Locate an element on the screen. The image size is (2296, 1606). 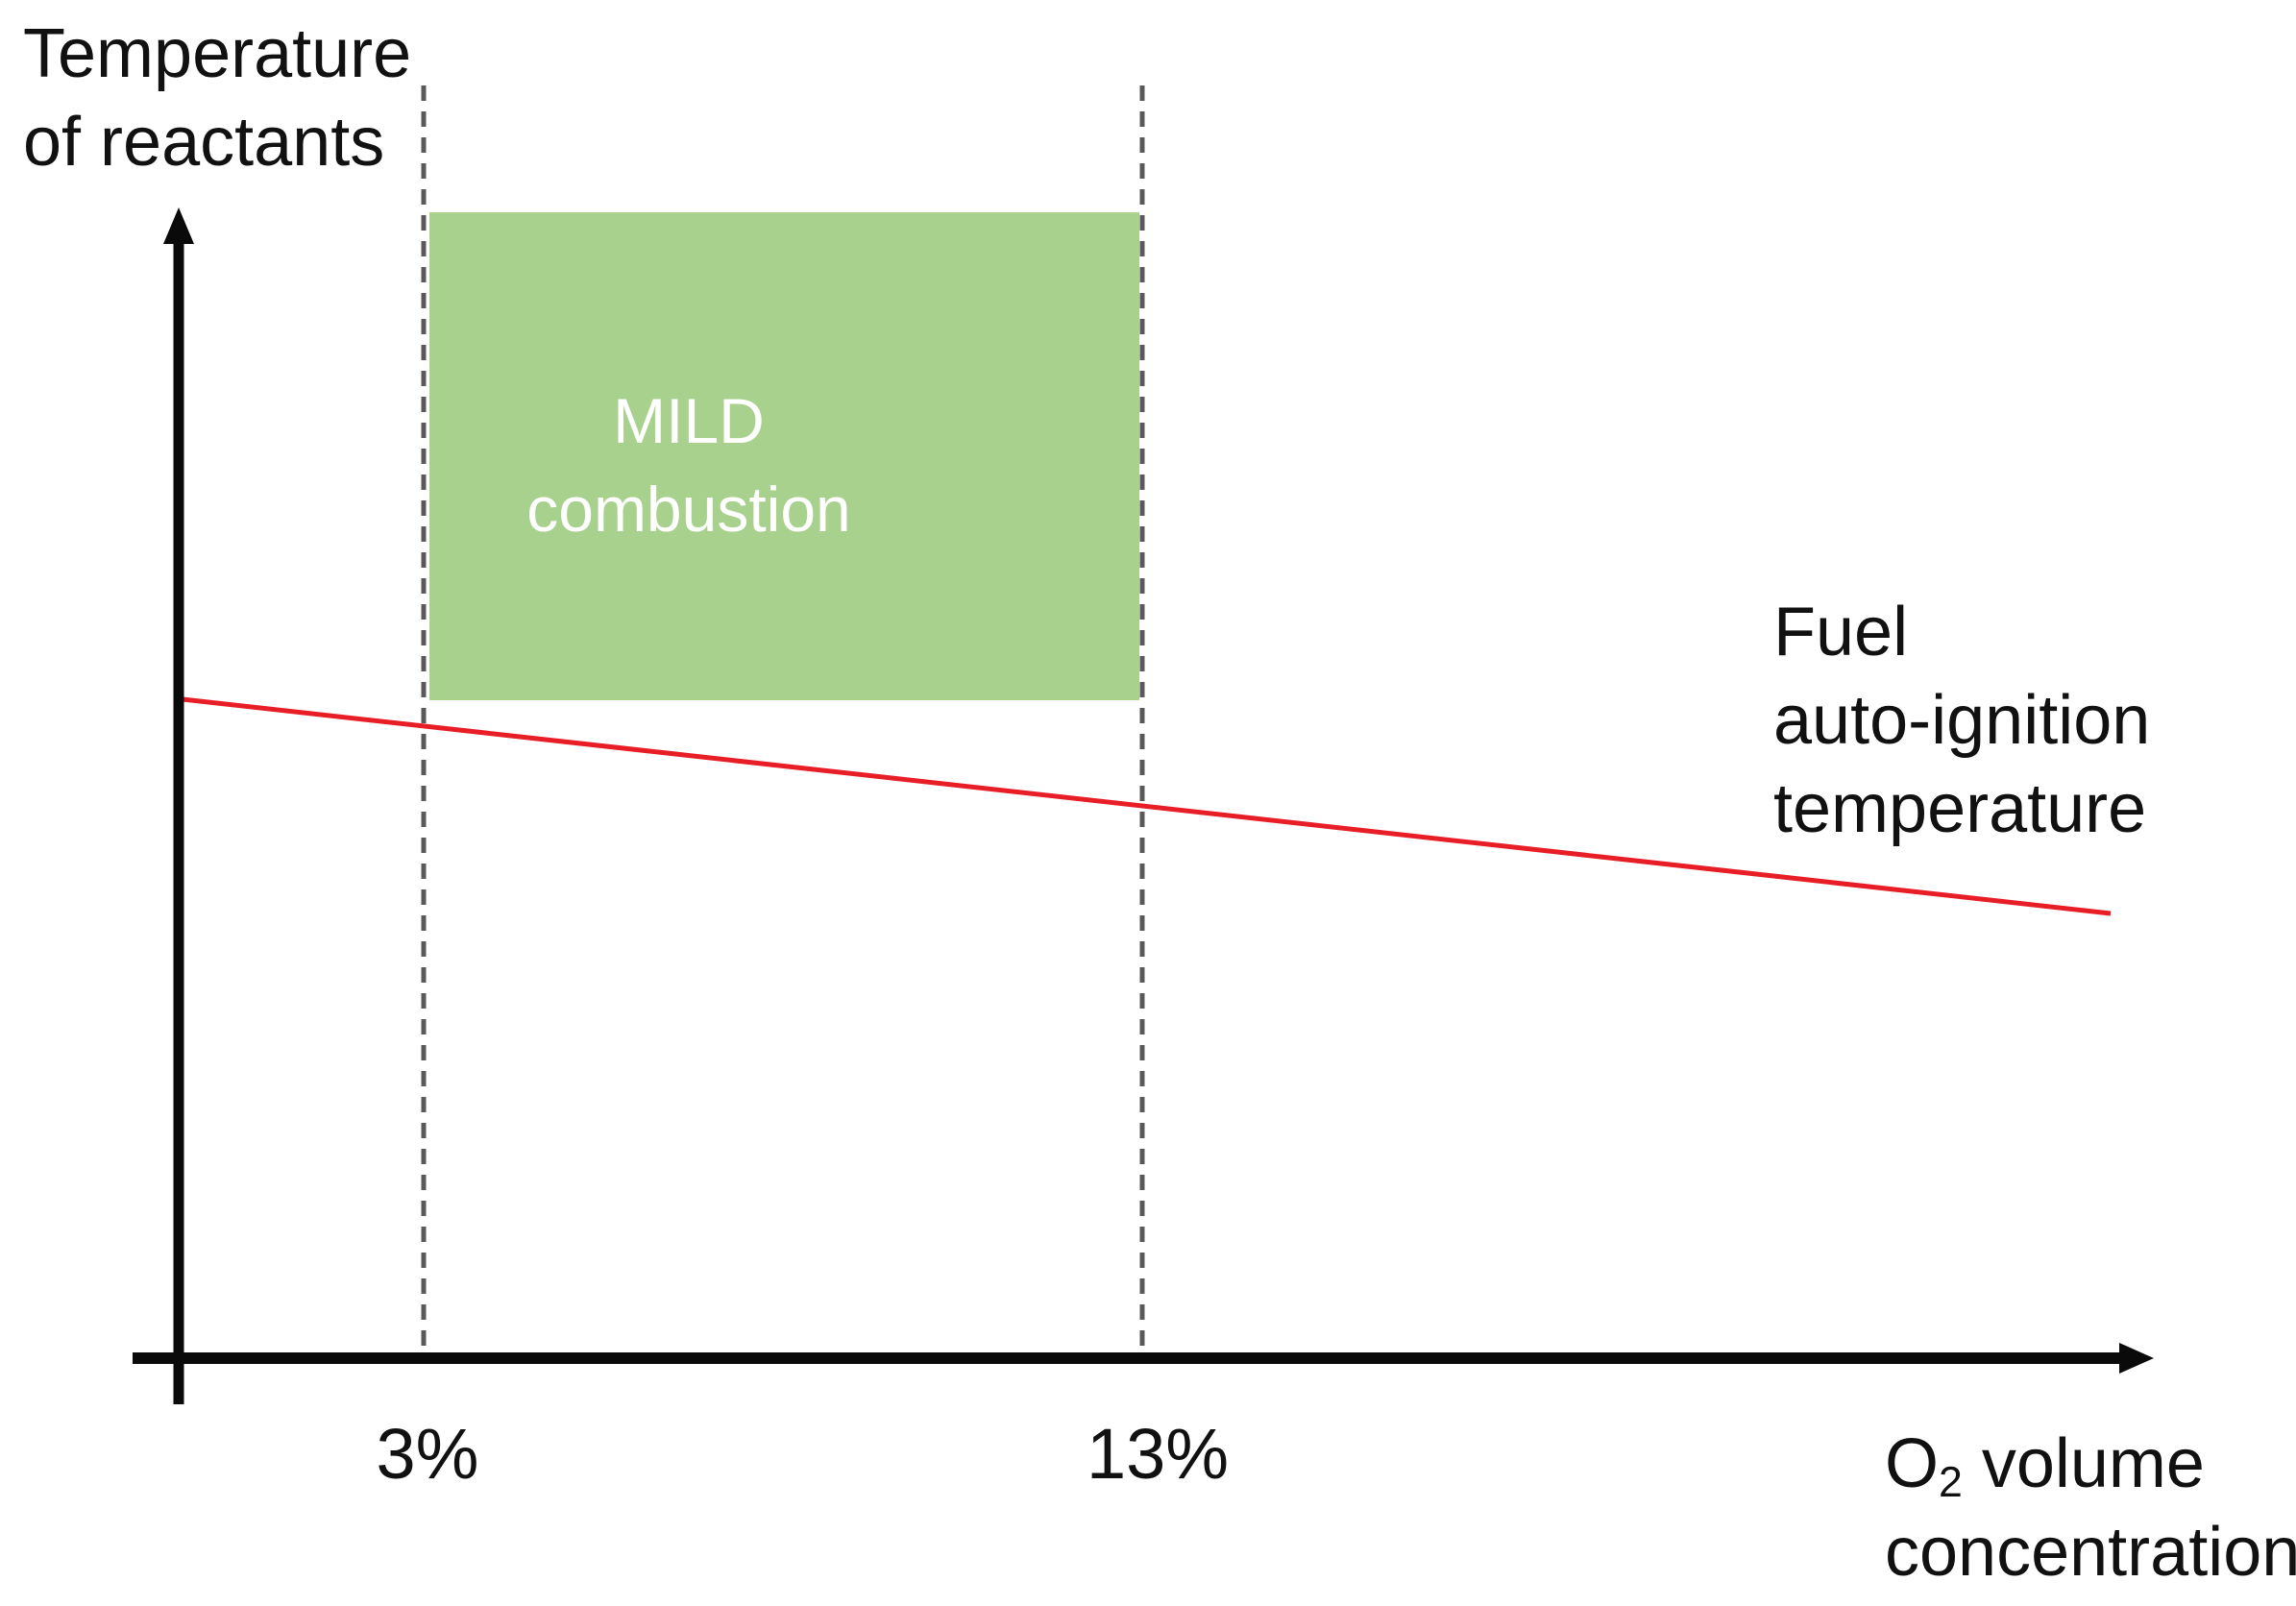
o2-subscript: 2 is located at coordinates (1951, 1482).